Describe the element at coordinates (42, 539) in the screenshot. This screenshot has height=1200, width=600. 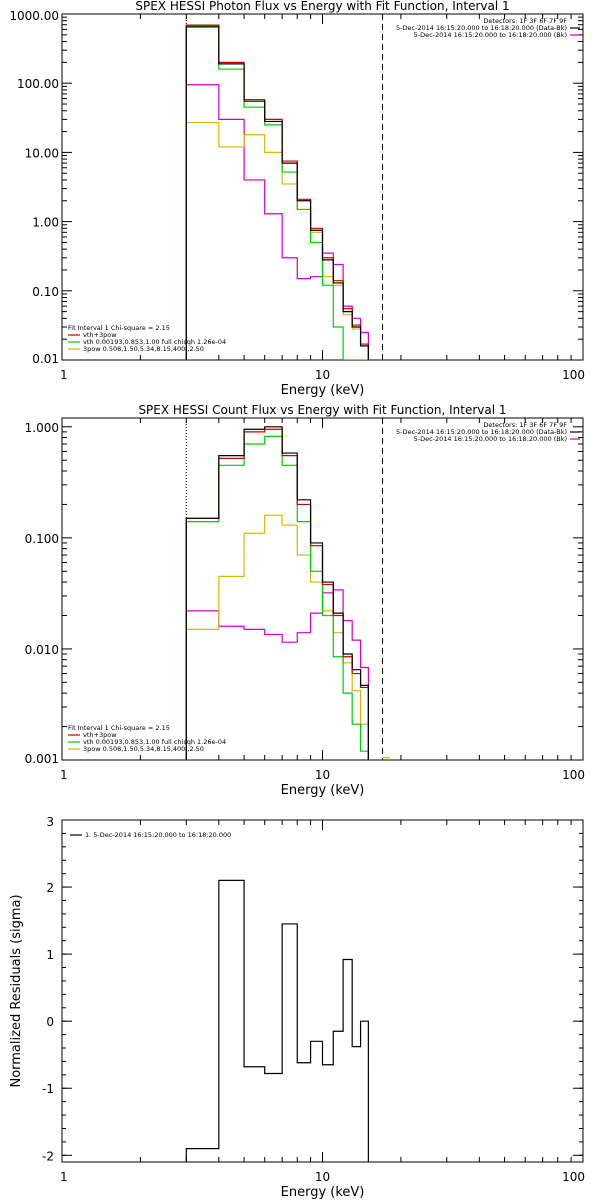
I see `y-tick-label: 0.100` at that location.